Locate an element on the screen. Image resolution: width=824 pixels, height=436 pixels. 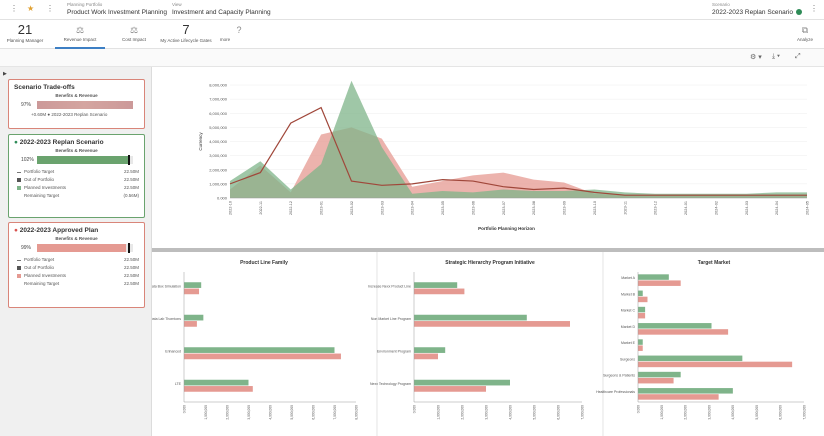
approved-percent: 99% is located at coordinates (26, 248).